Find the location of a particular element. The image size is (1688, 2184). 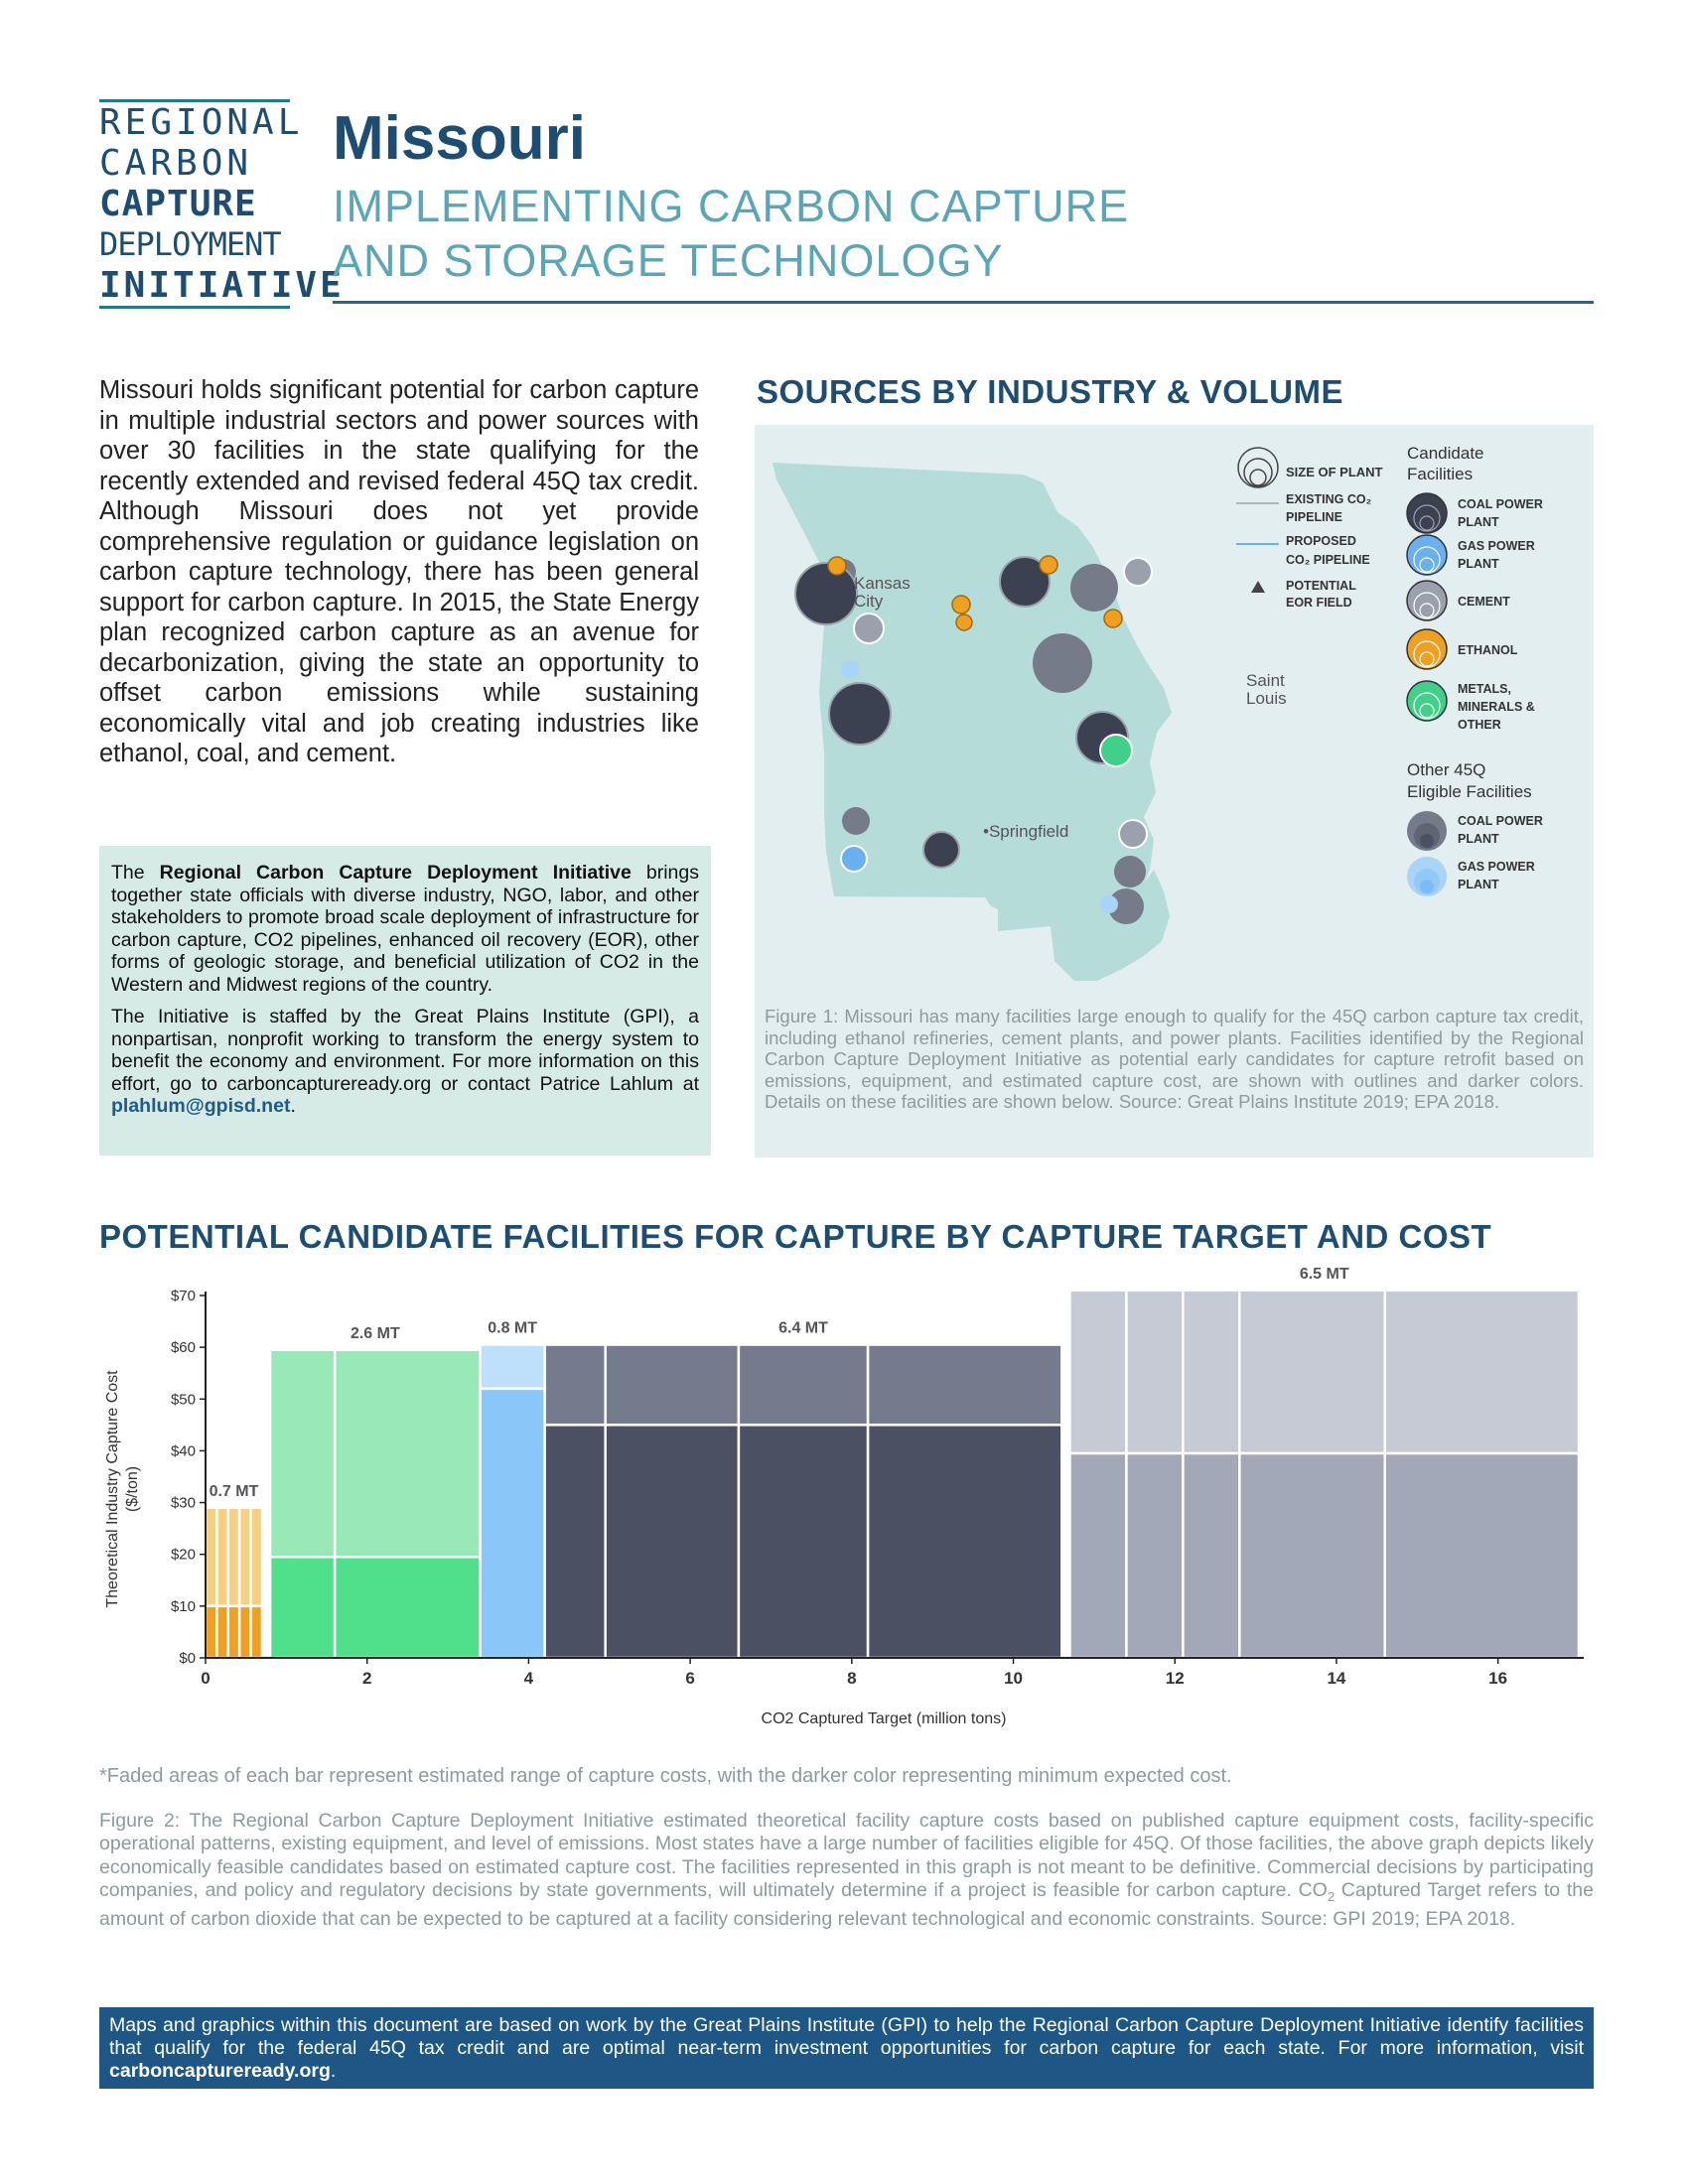

legend-other-gas-label-1: GAS POWER is located at coordinates (1496, 867).